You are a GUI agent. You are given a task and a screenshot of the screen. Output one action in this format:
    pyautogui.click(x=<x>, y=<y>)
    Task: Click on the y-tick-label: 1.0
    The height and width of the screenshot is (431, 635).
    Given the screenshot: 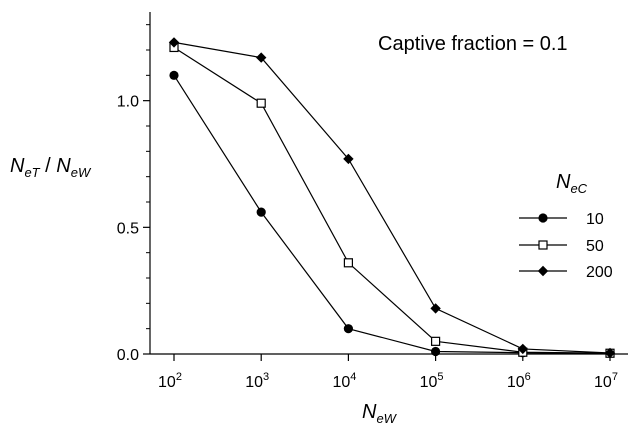 What is the action you would take?
    pyautogui.click(x=128, y=102)
    